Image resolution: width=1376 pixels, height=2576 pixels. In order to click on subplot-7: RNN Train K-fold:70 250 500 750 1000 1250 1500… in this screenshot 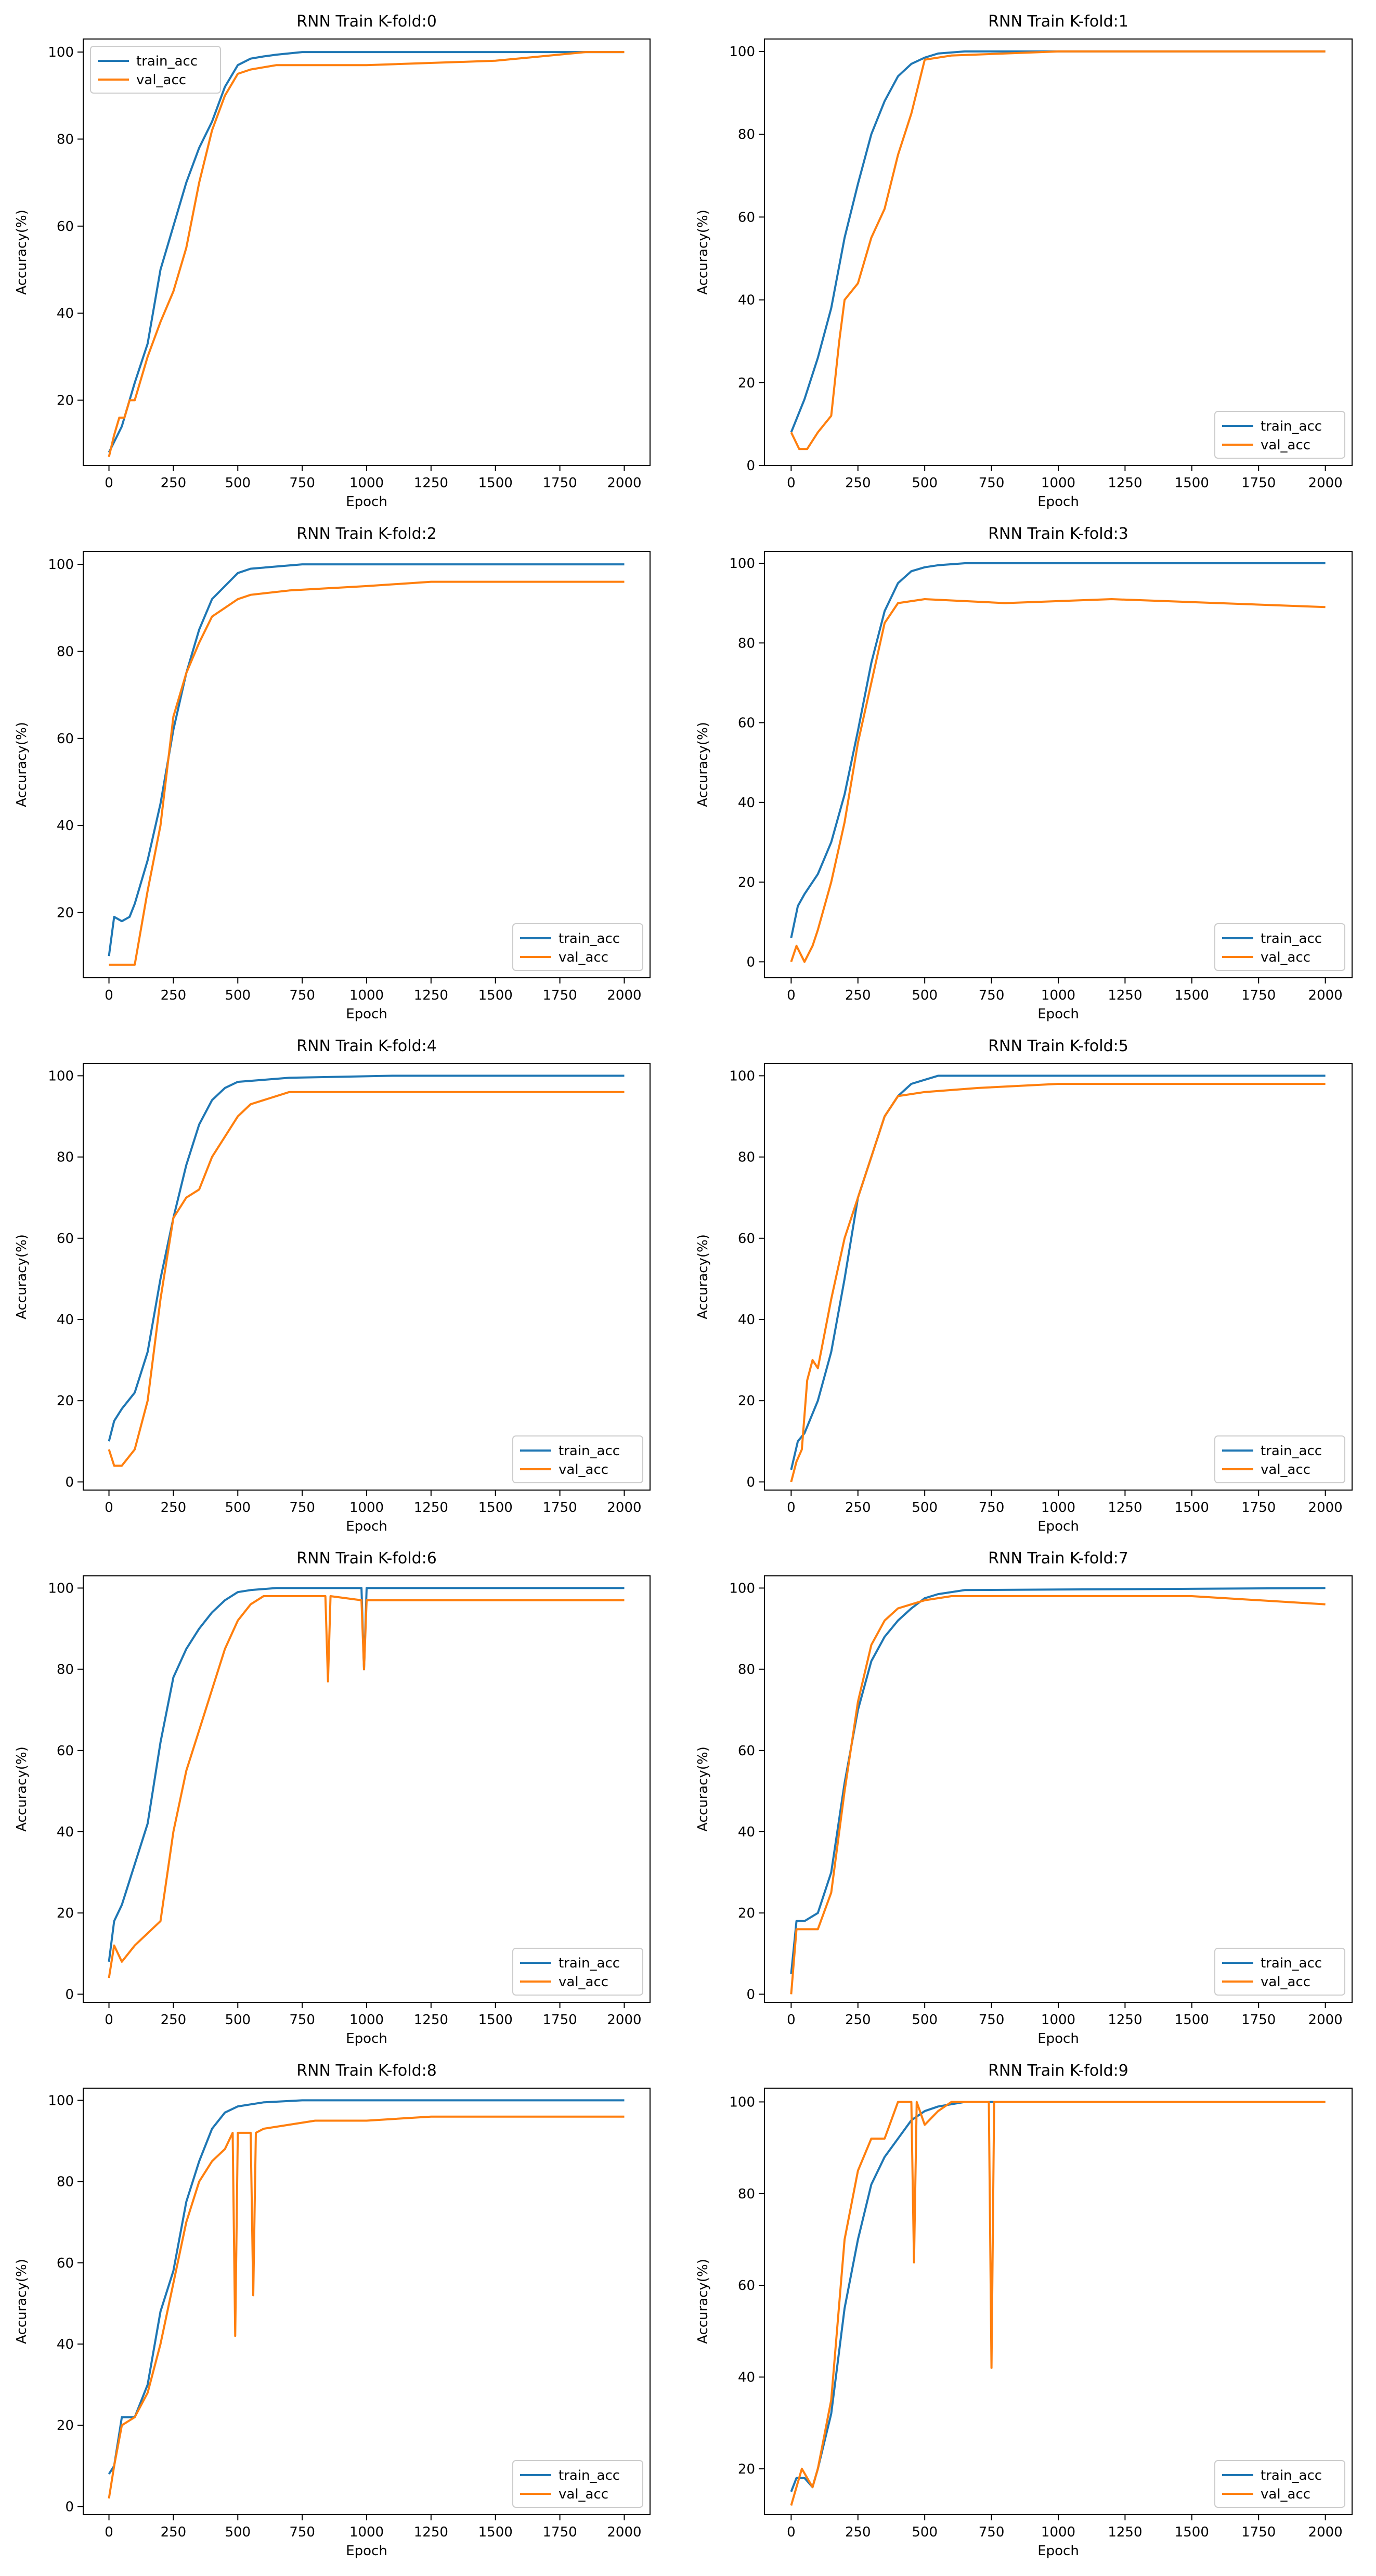, I will do `click(1024, 1798)`.